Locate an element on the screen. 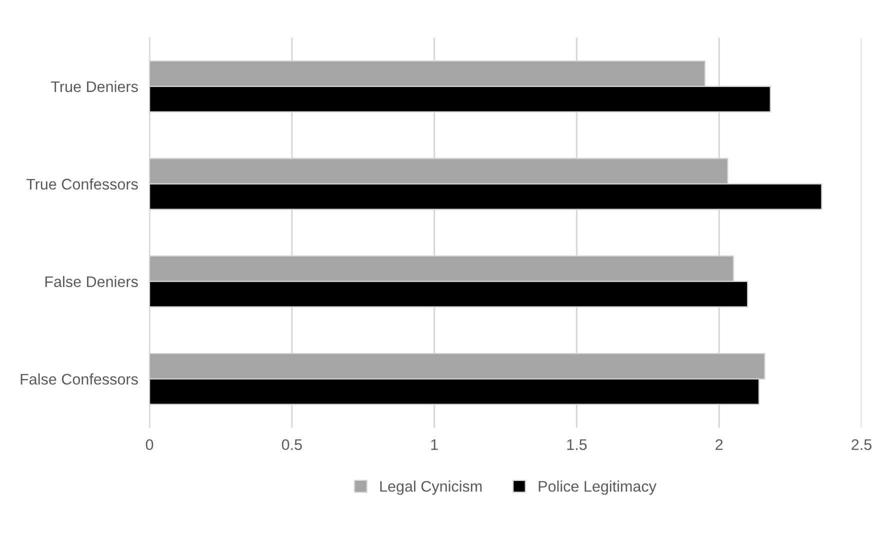  legend-label: Legal Cynicism is located at coordinates (431, 487).